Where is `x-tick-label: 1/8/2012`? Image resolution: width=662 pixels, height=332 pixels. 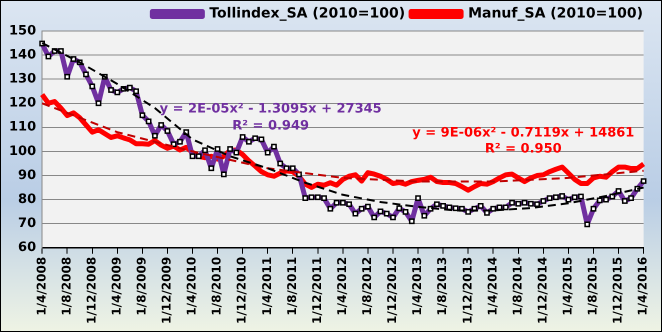 x-tick-label: 1/8/2012 is located at coordinates (367, 286).